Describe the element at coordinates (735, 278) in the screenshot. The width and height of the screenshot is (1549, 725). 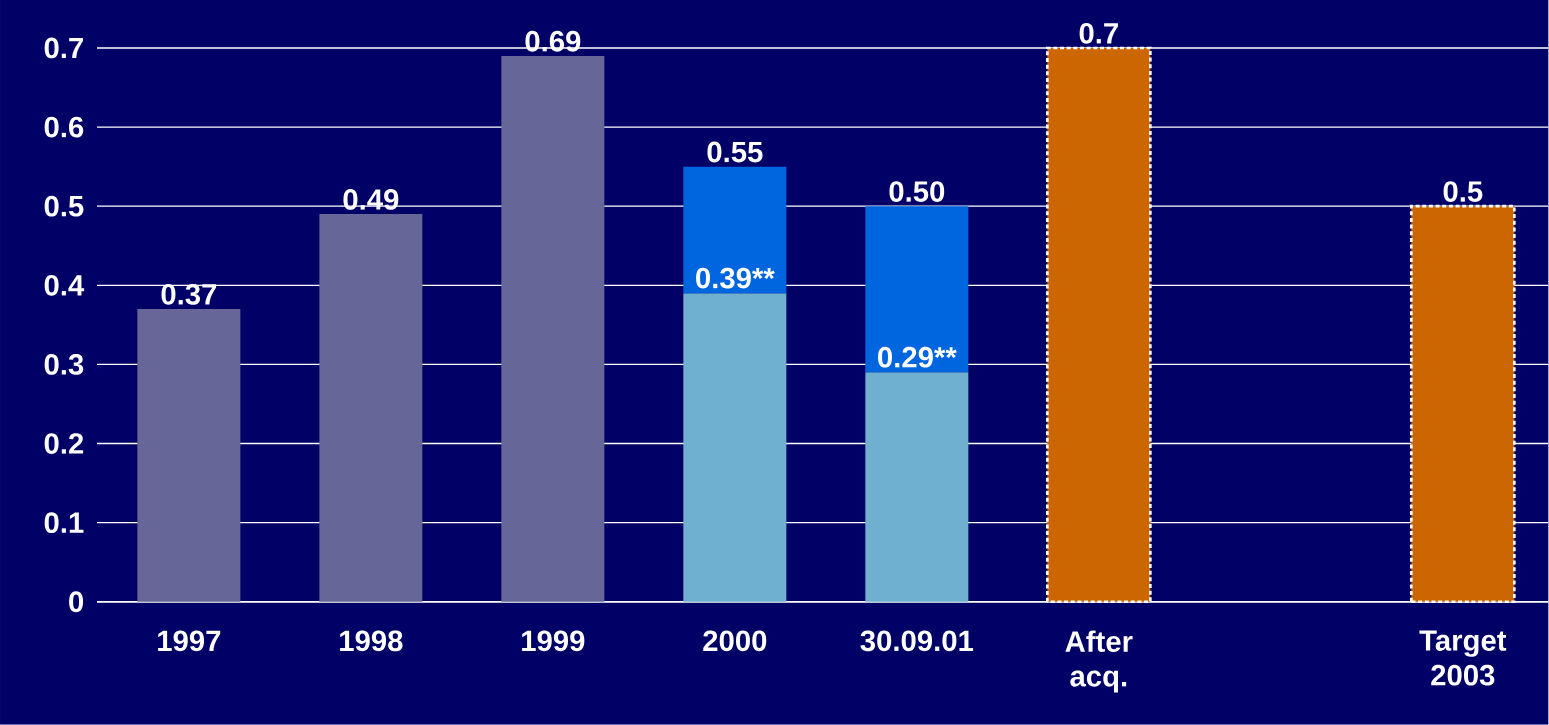
I see `data-label: 0.39**` at that location.